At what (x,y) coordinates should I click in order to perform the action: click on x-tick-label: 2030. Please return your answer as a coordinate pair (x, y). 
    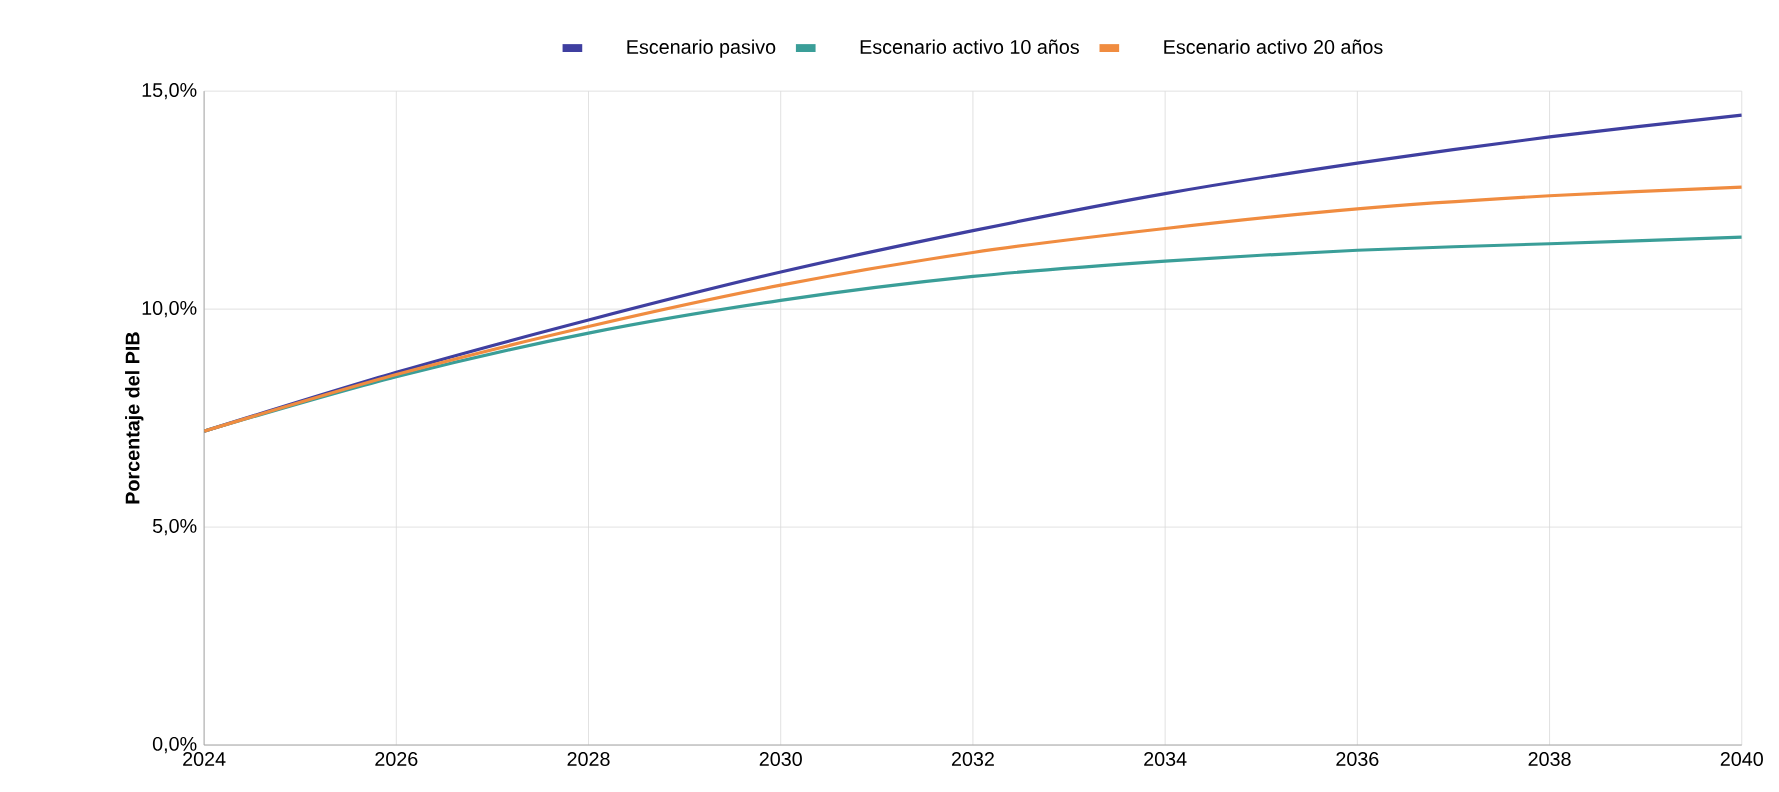
    Looking at the image, I should click on (780, 759).